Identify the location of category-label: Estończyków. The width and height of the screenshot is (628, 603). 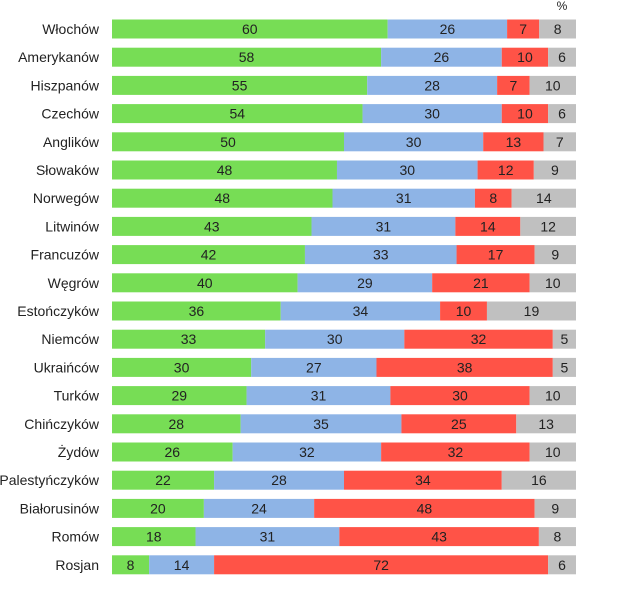
(58, 311).